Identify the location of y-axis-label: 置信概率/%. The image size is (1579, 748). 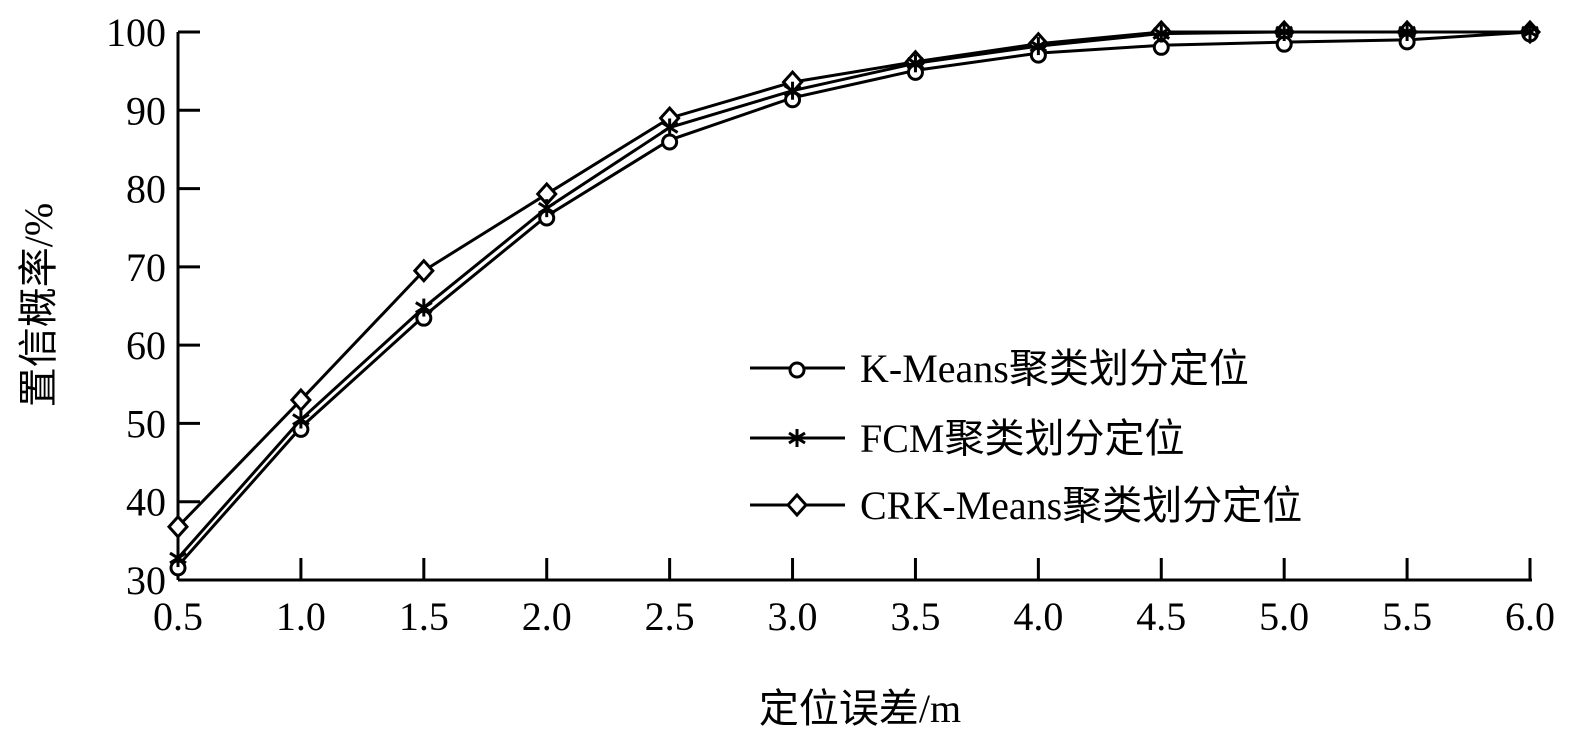
(38, 305).